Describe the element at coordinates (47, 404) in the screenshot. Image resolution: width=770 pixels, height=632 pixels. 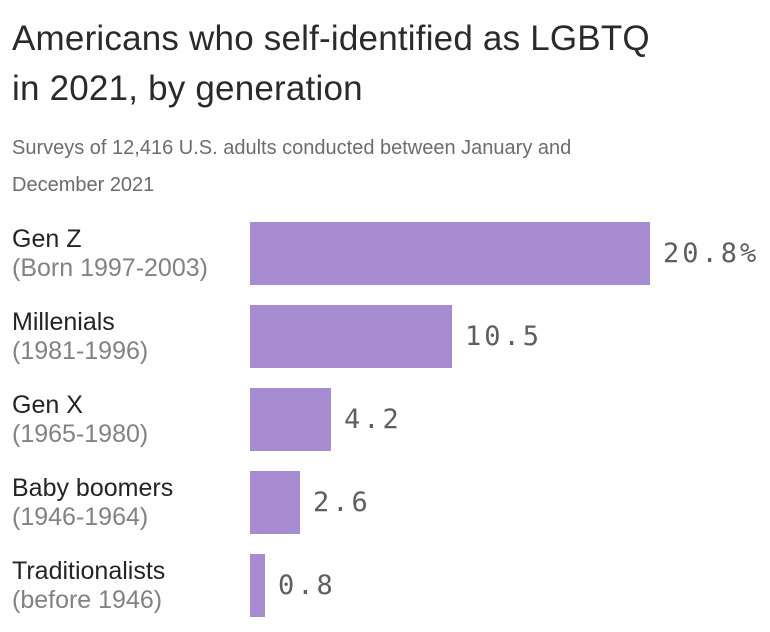
I see `category-name: Gen X` at that location.